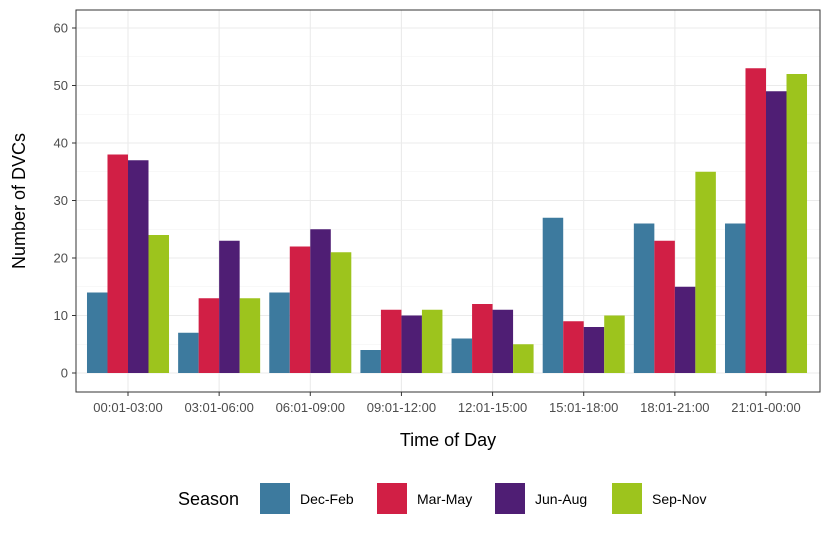  Describe the element at coordinates (561, 499) in the screenshot. I see `legend-label-jun-aug: Jun-Aug` at that location.